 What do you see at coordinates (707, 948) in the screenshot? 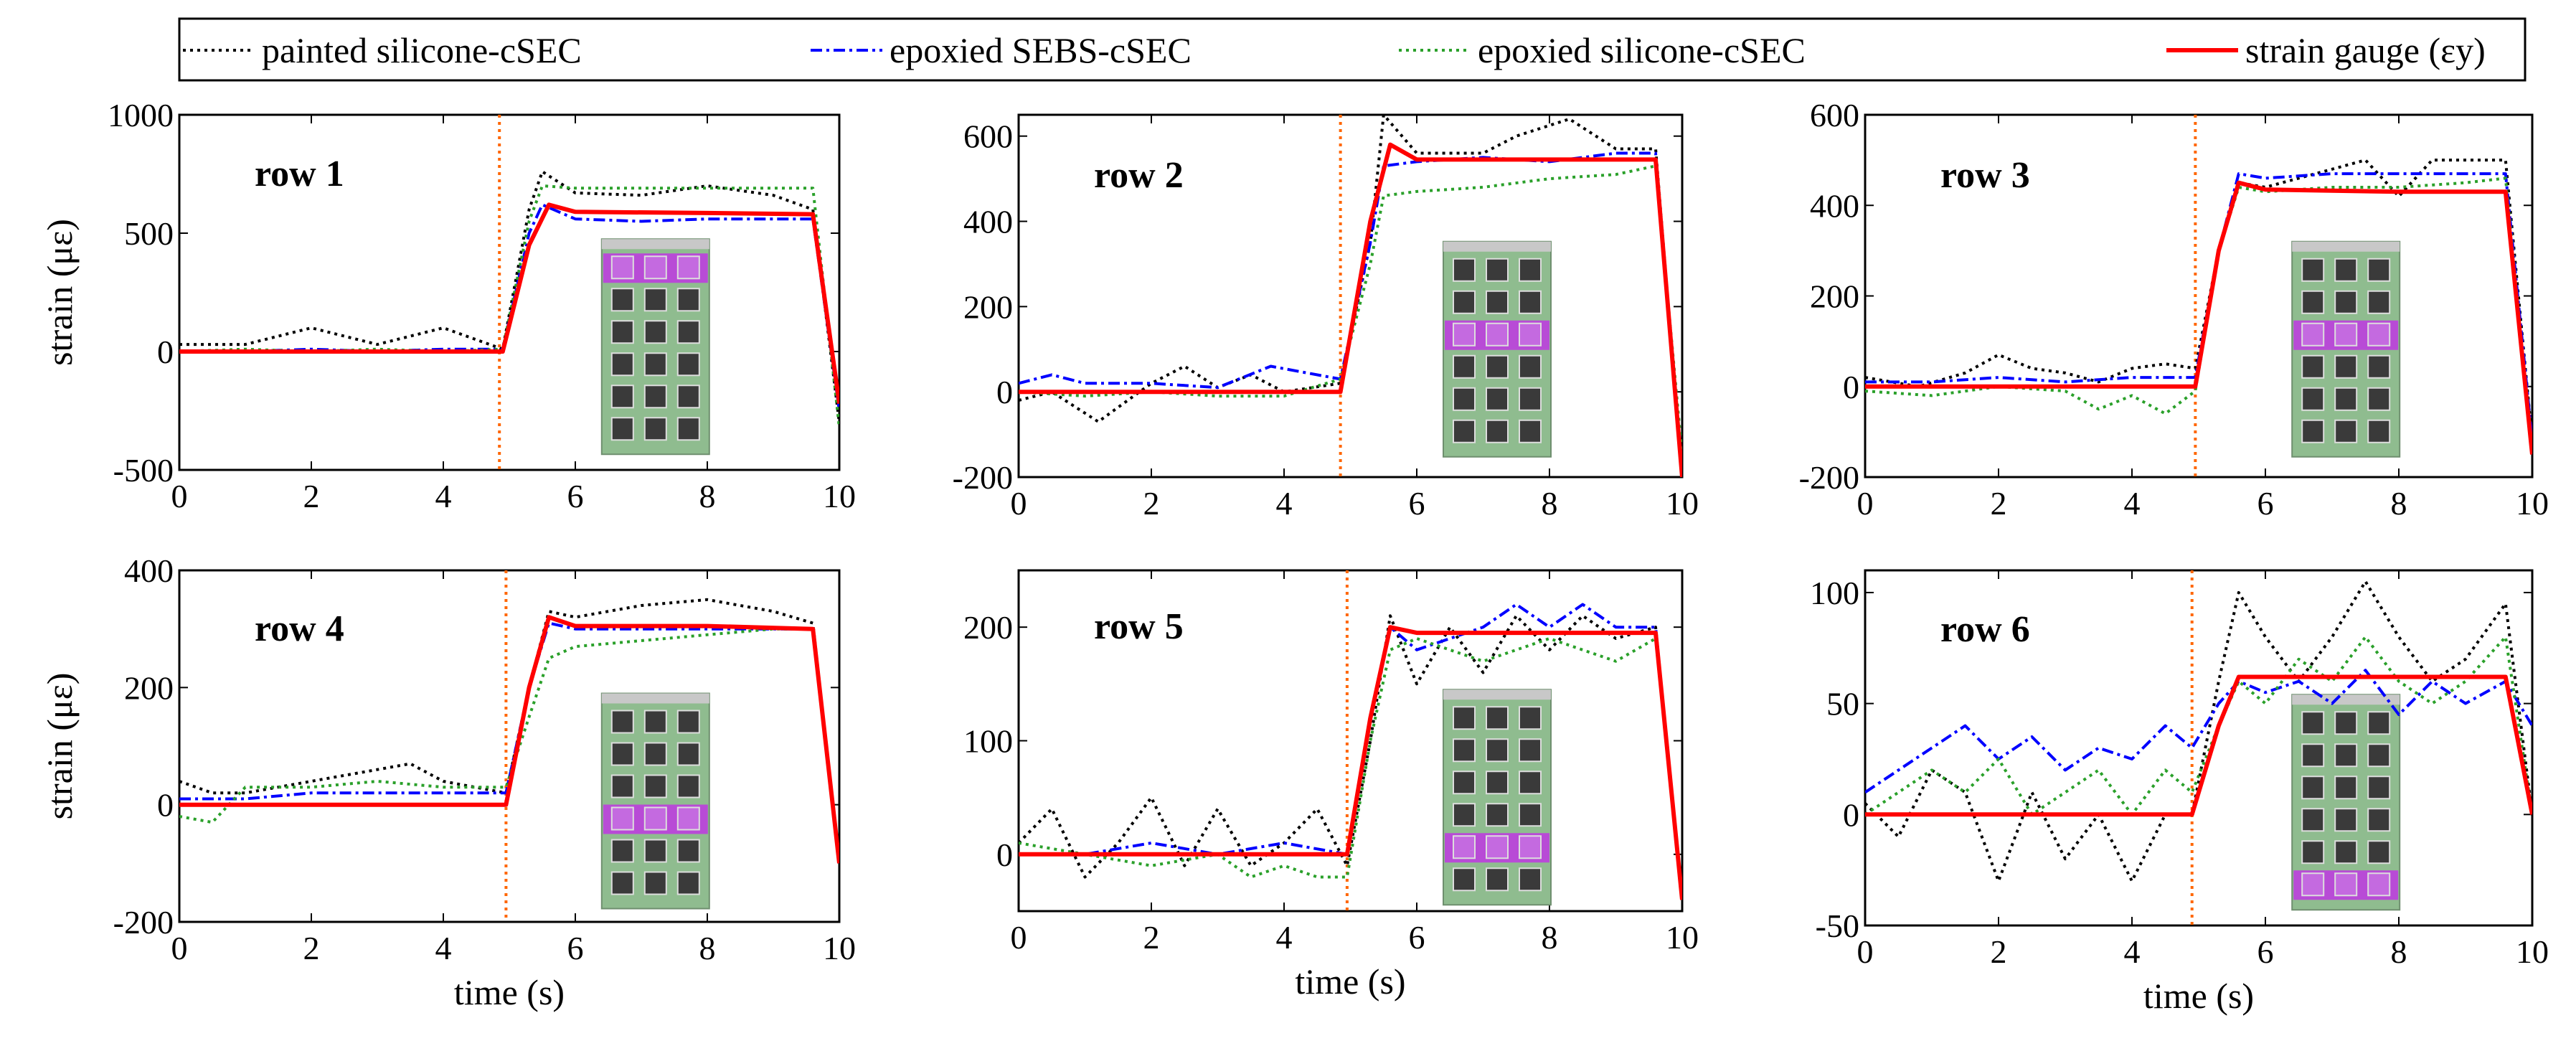
I see `x-tick-label: 8` at bounding box center [707, 948].